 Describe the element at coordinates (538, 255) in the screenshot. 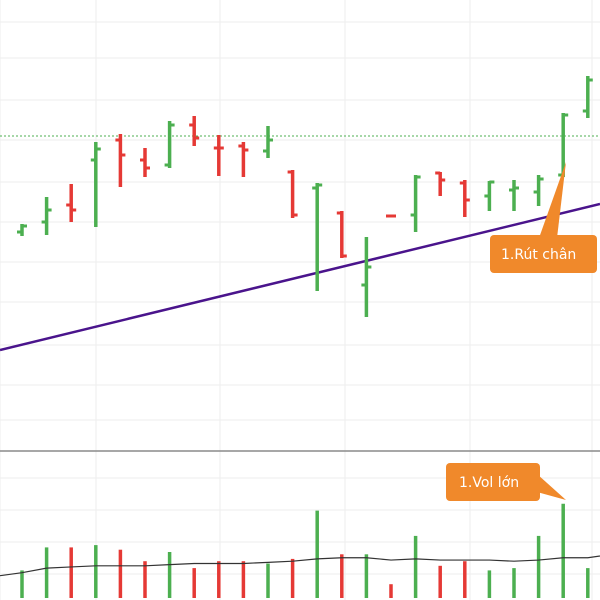

I see `price-callout-label: 1.Rút chân` at that location.